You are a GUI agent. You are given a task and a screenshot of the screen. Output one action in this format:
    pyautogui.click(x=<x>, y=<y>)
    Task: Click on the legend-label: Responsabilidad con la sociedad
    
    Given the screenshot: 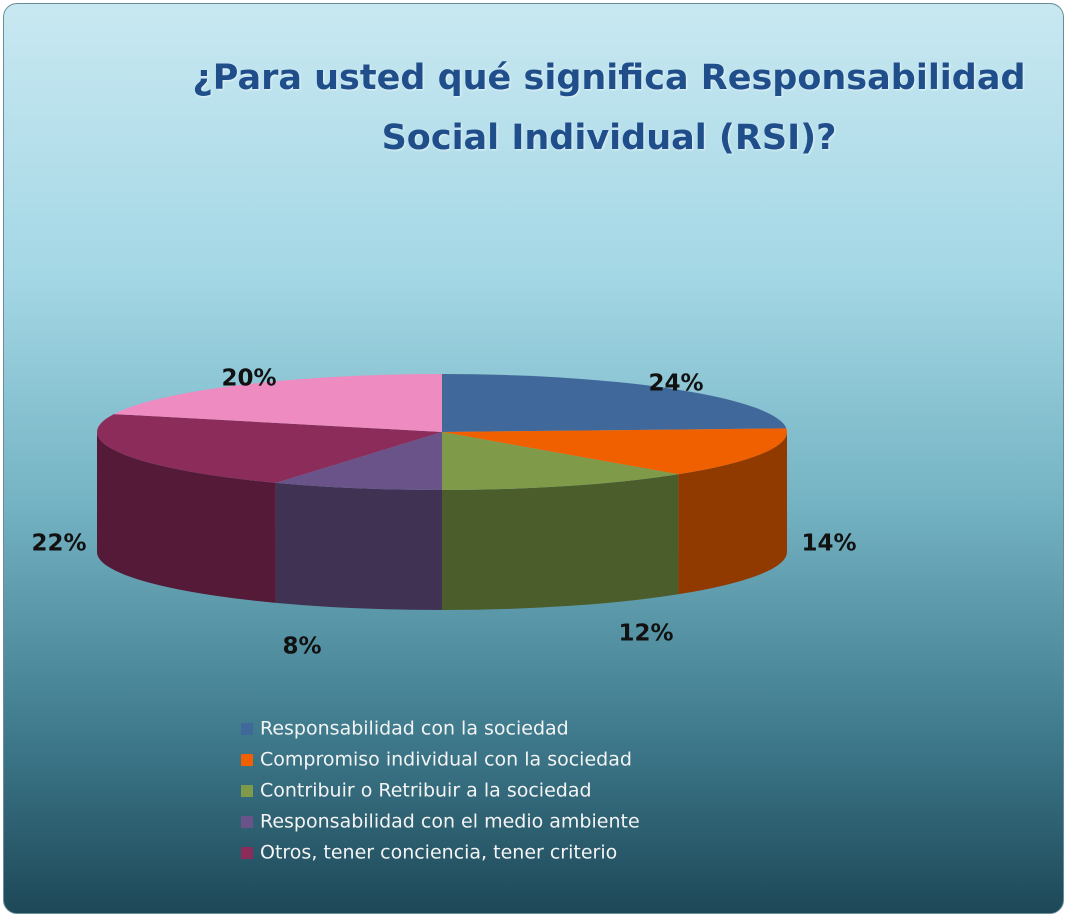 What is the action you would take?
    pyautogui.click(x=414, y=729)
    